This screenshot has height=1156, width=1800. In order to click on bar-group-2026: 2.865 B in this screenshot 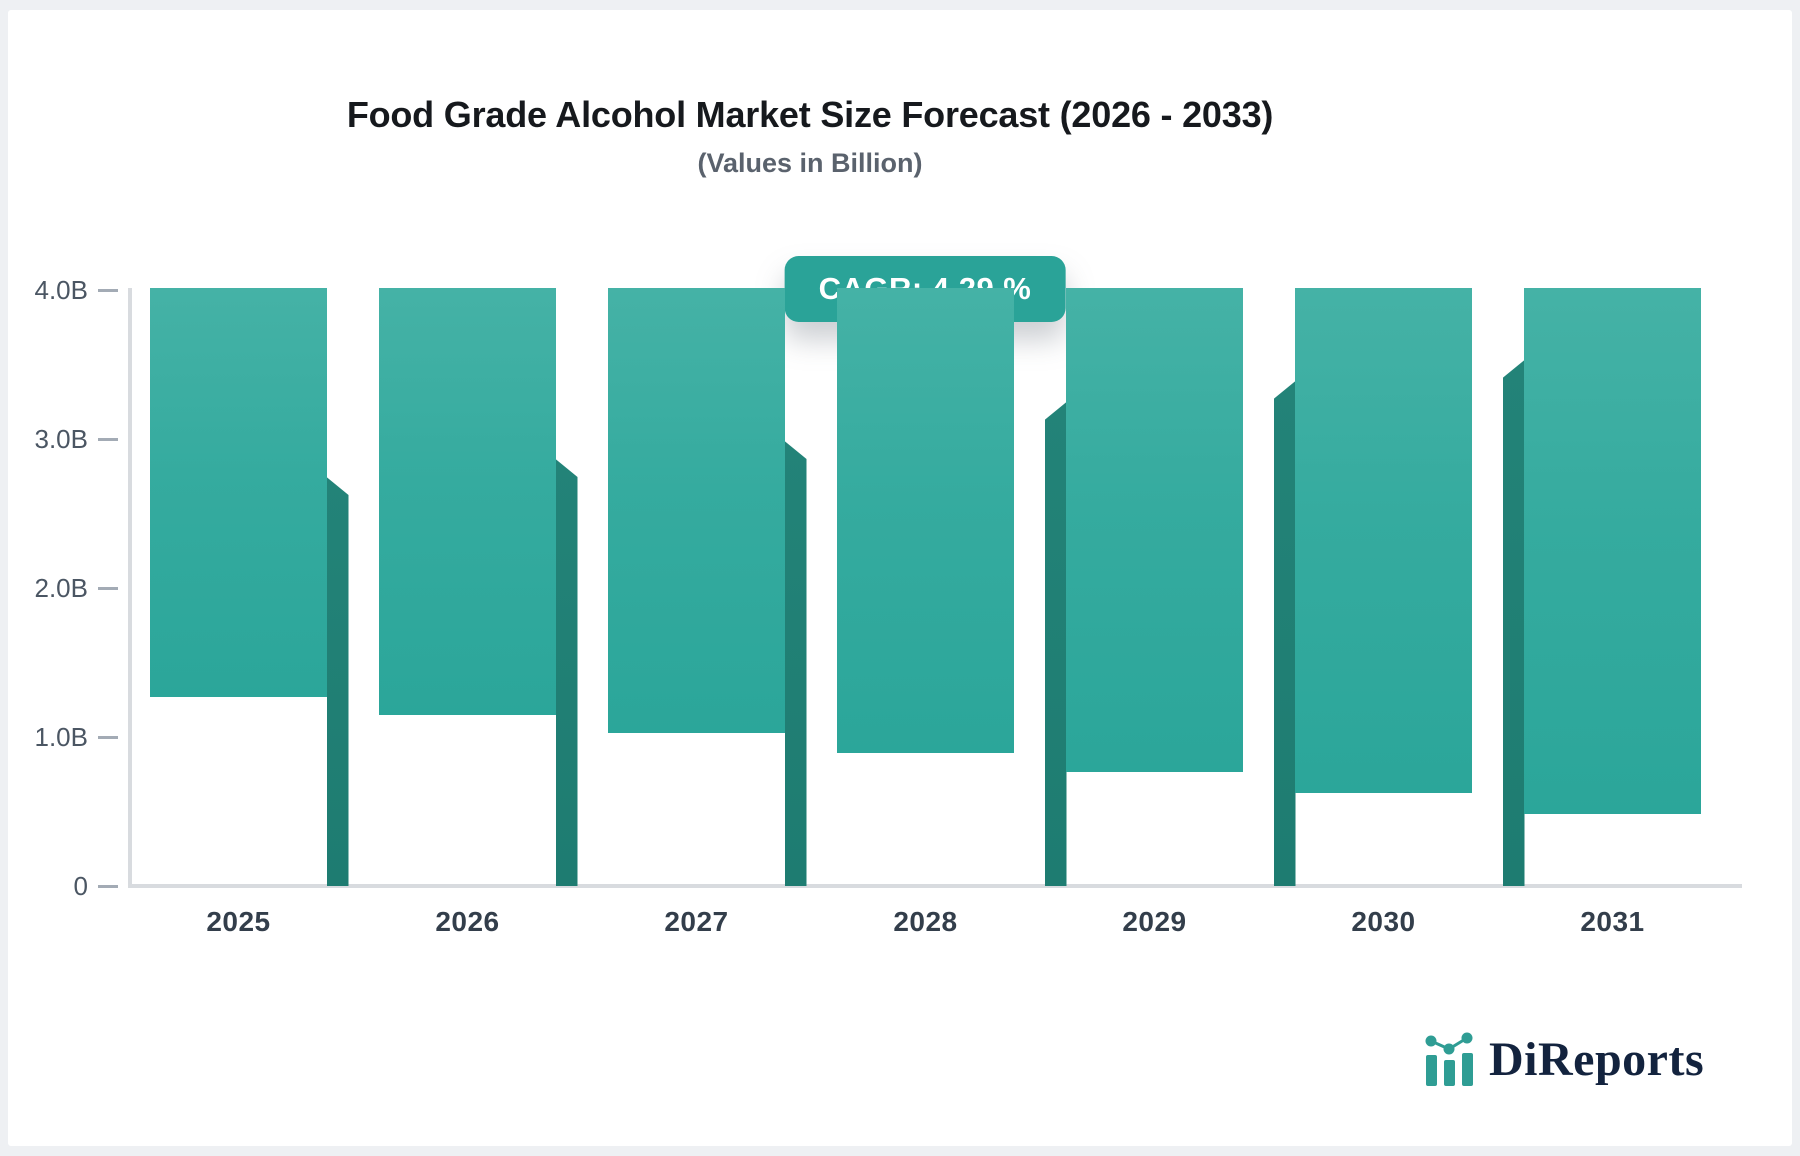, I will do `click(467, 587)`.